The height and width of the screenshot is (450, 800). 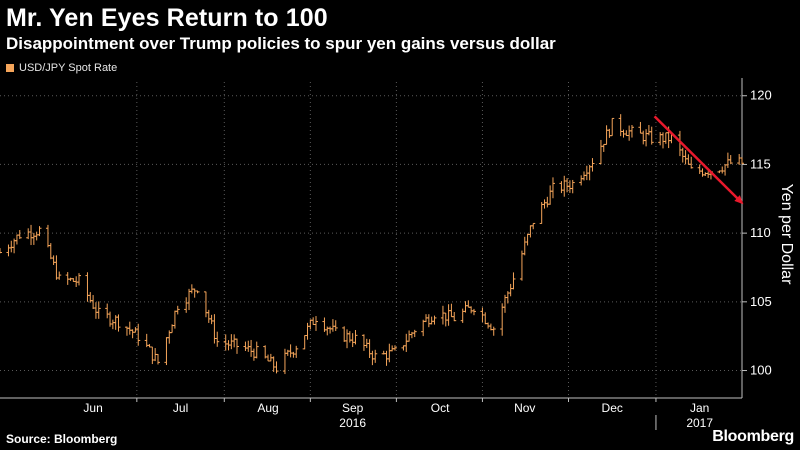 What do you see at coordinates (180, 408) in the screenshot?
I see `x-tick-label: Jul` at bounding box center [180, 408].